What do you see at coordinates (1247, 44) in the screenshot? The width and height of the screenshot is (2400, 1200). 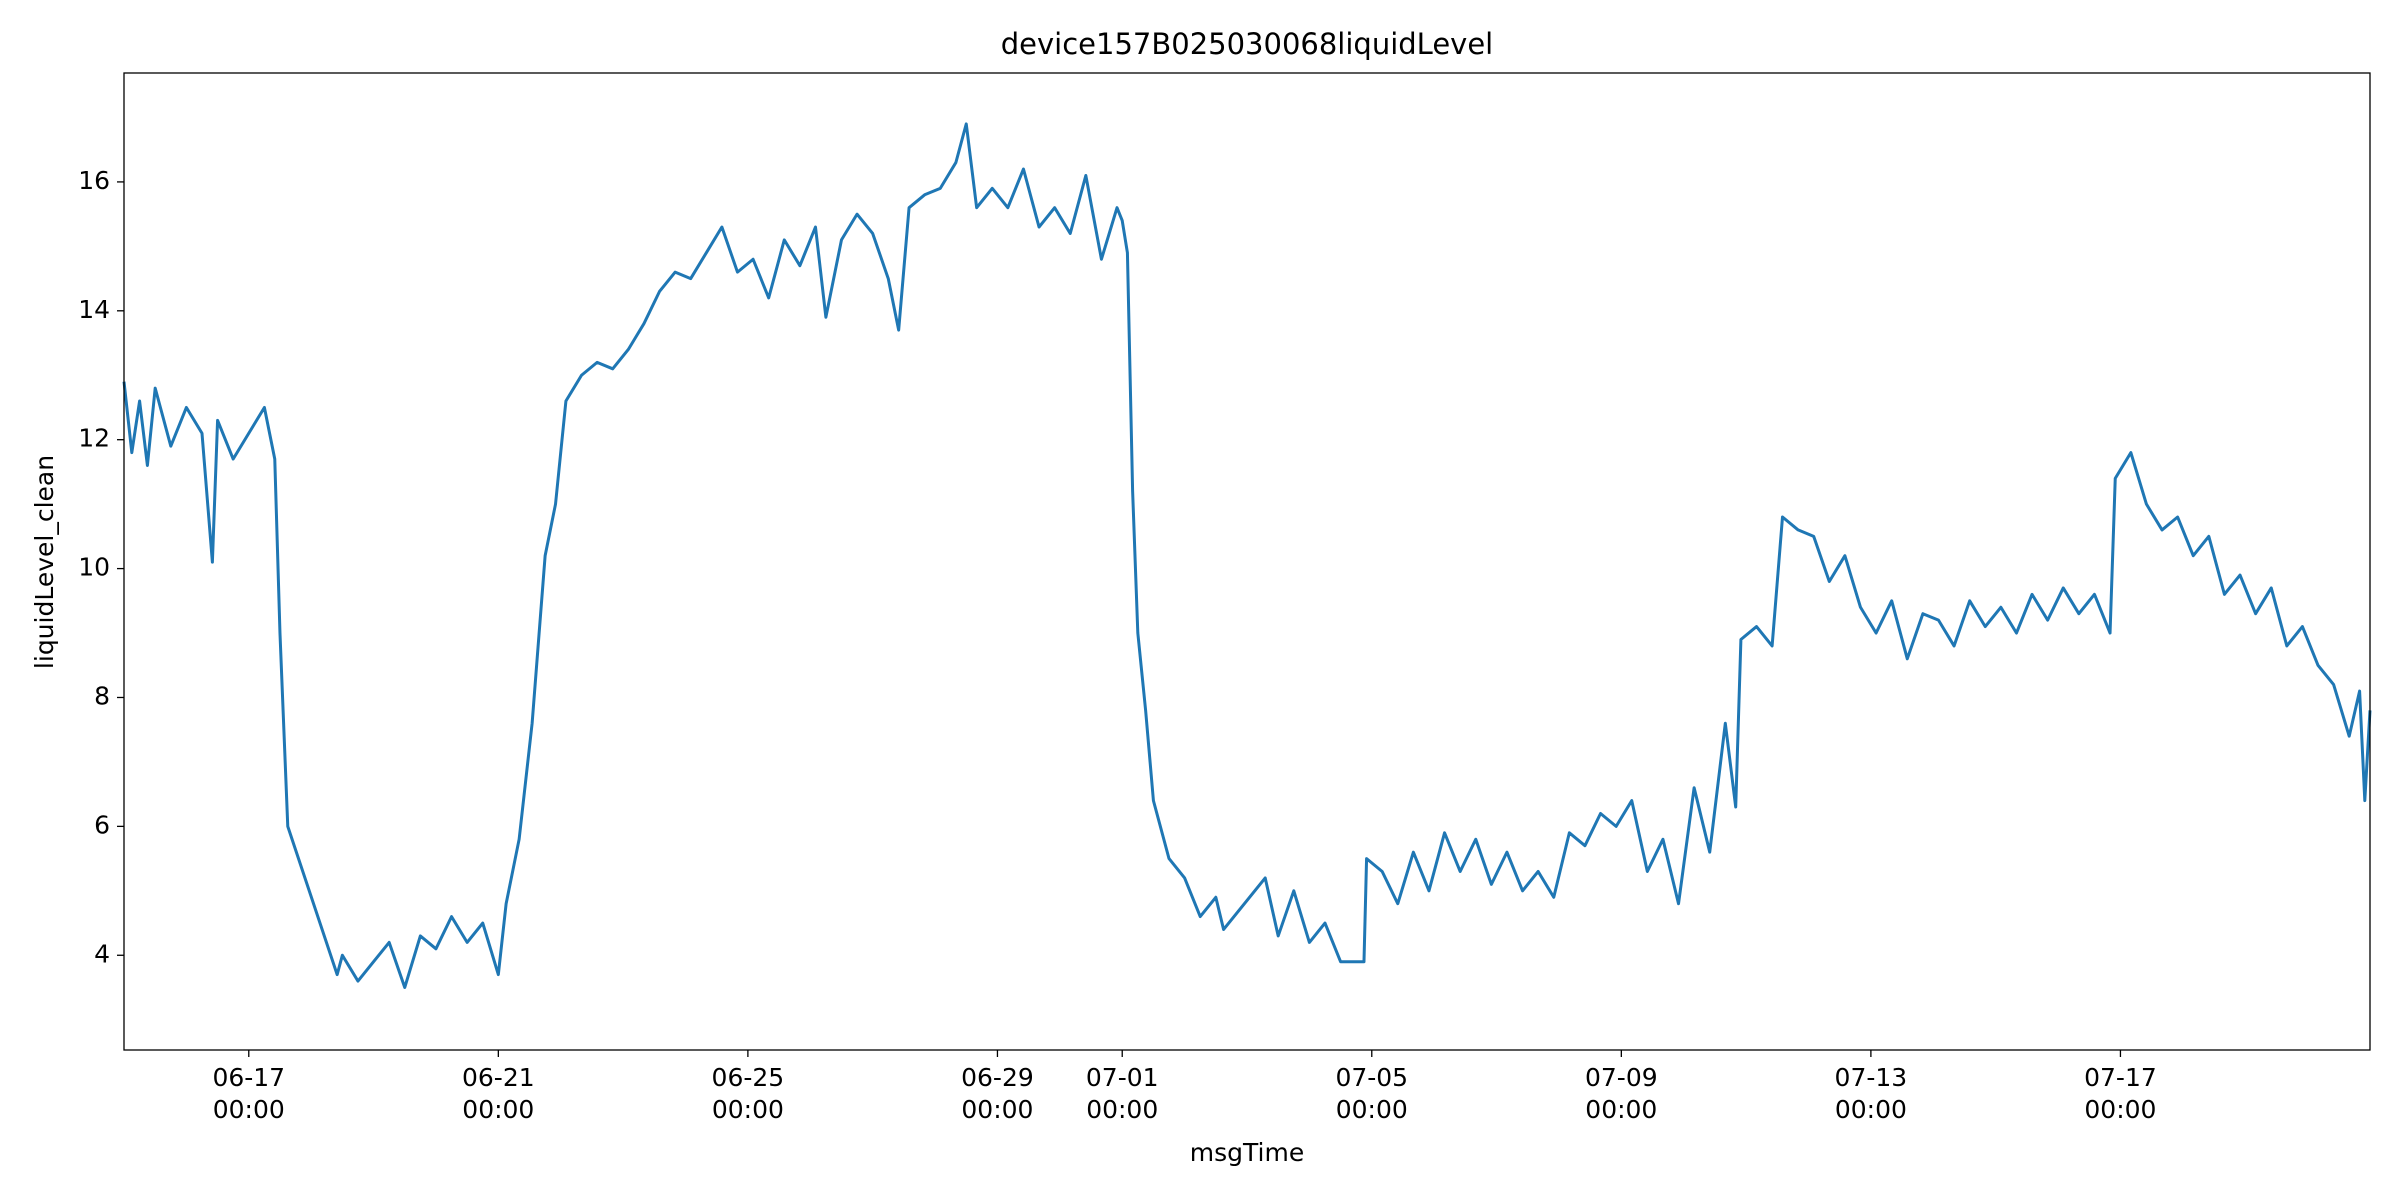 I see `chart-title: device157B025030068liquidLevel` at bounding box center [1247, 44].